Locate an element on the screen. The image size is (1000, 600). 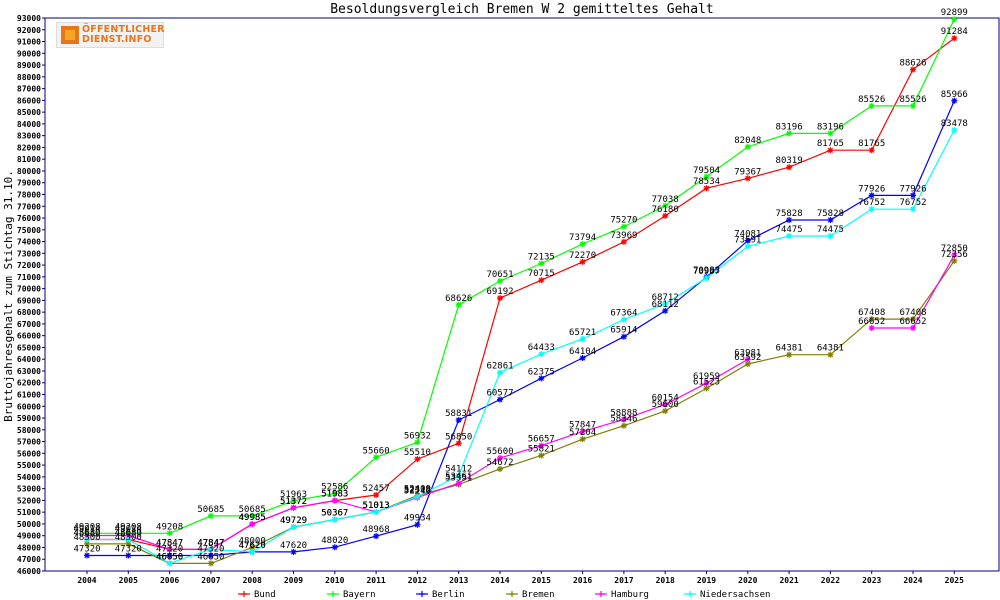
data-label: 73794 is located at coordinates (582, 238).